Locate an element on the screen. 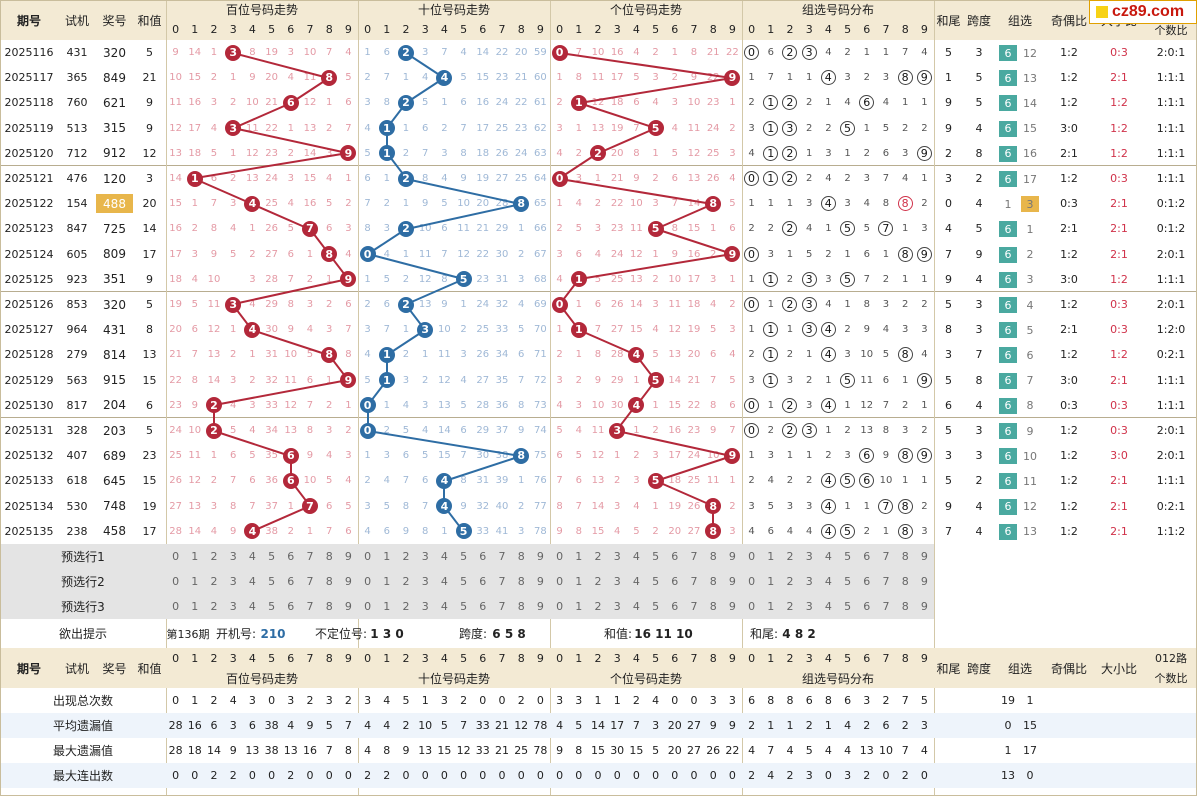 This screenshot has width=1197, height=796. site-logo: cz89.com is located at coordinates (1143, 12).